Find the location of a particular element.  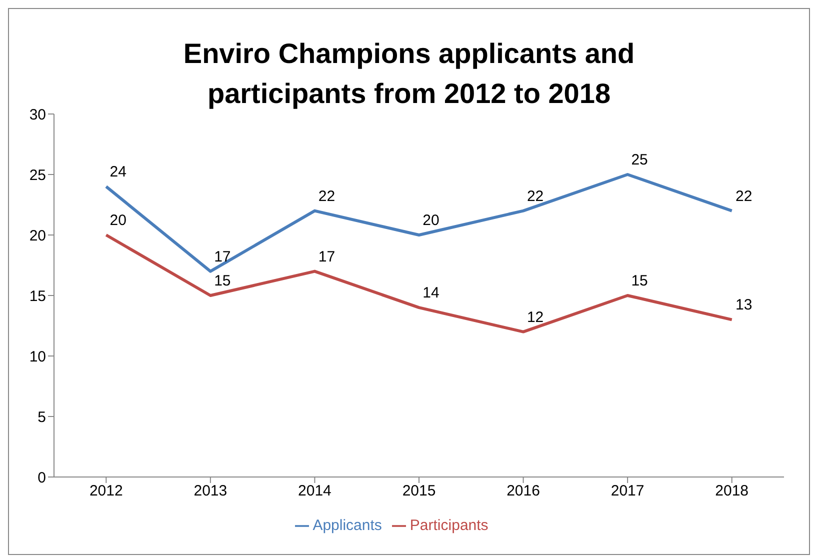

data-label: 25 is located at coordinates (639, 160).